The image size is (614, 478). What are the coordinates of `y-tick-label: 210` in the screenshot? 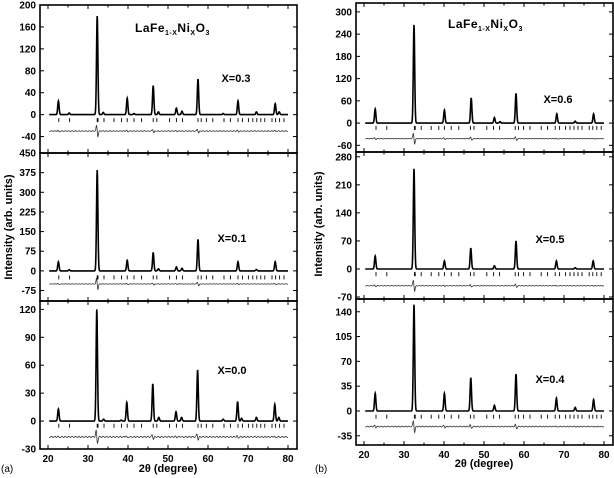 It's located at (343, 185).